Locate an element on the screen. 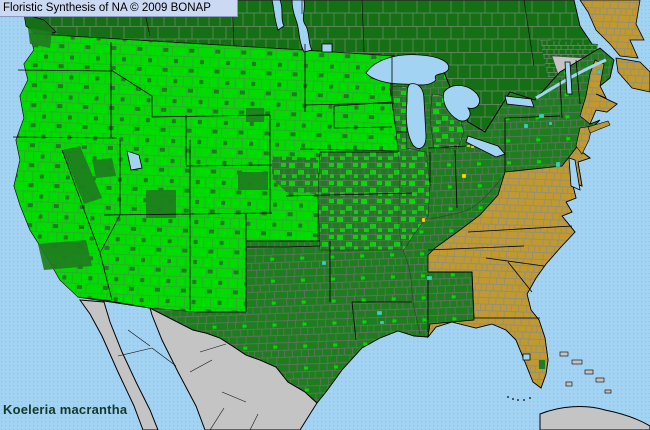 Image resolution: width=650 pixels, height=430 pixels. lake-ontario is located at coordinates (519, 101).